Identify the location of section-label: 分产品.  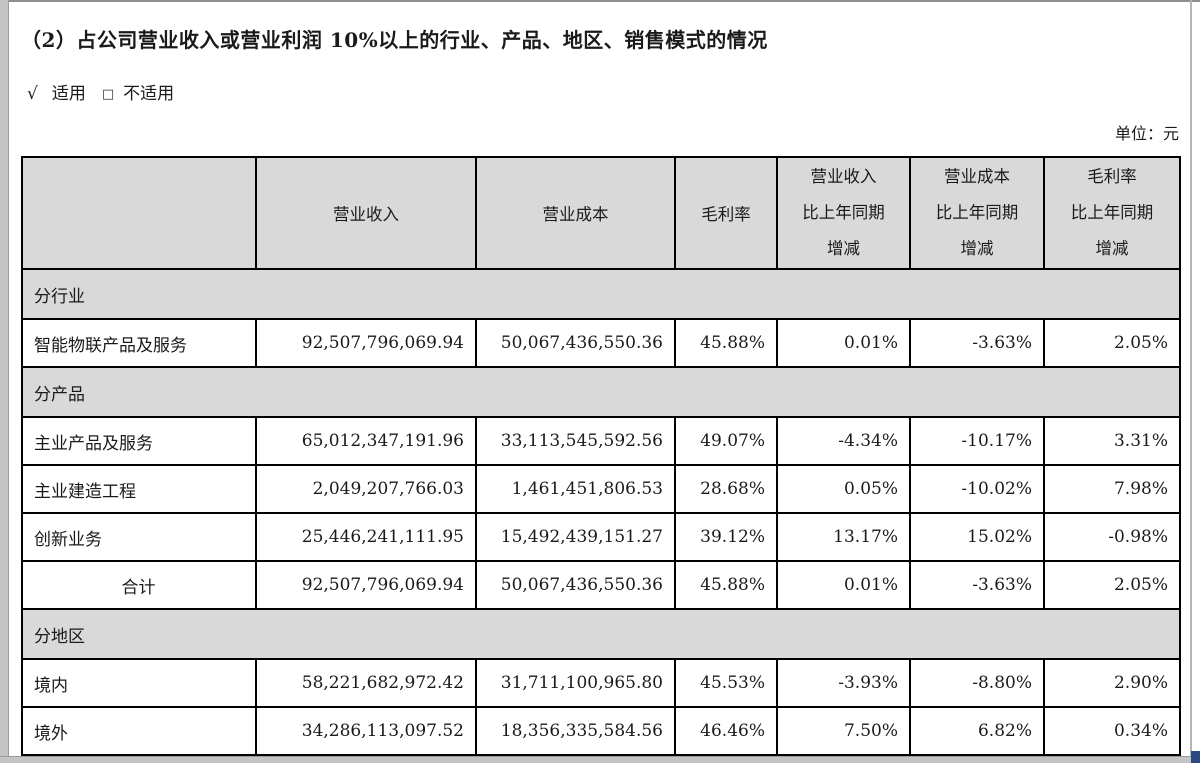
(601, 392).